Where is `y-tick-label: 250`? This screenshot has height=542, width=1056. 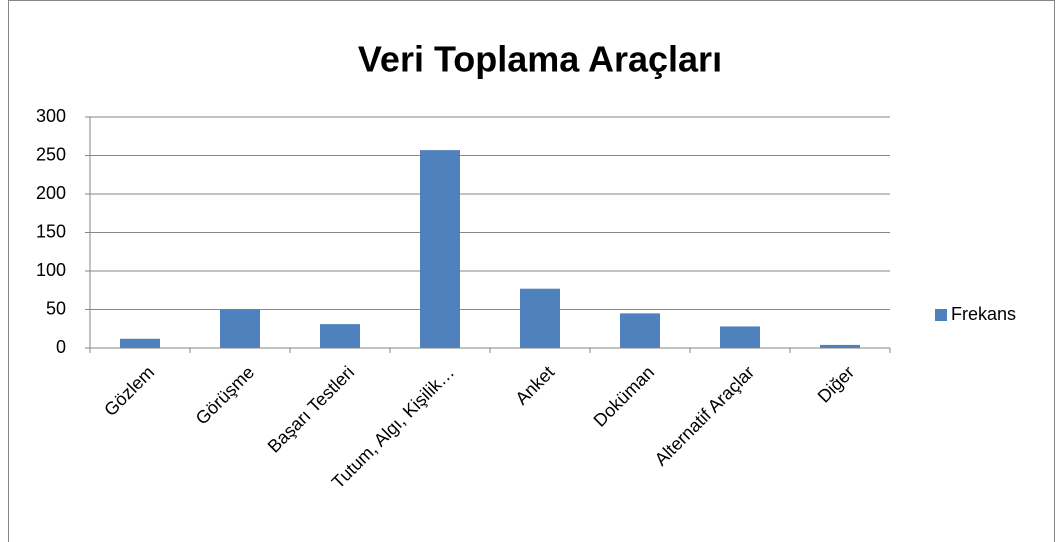 y-tick-label: 250 is located at coordinates (51, 154).